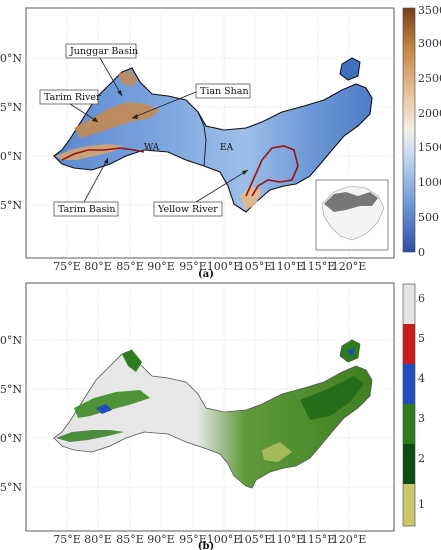  I want to click on callout-tian-shan-box, so click(223, 91).